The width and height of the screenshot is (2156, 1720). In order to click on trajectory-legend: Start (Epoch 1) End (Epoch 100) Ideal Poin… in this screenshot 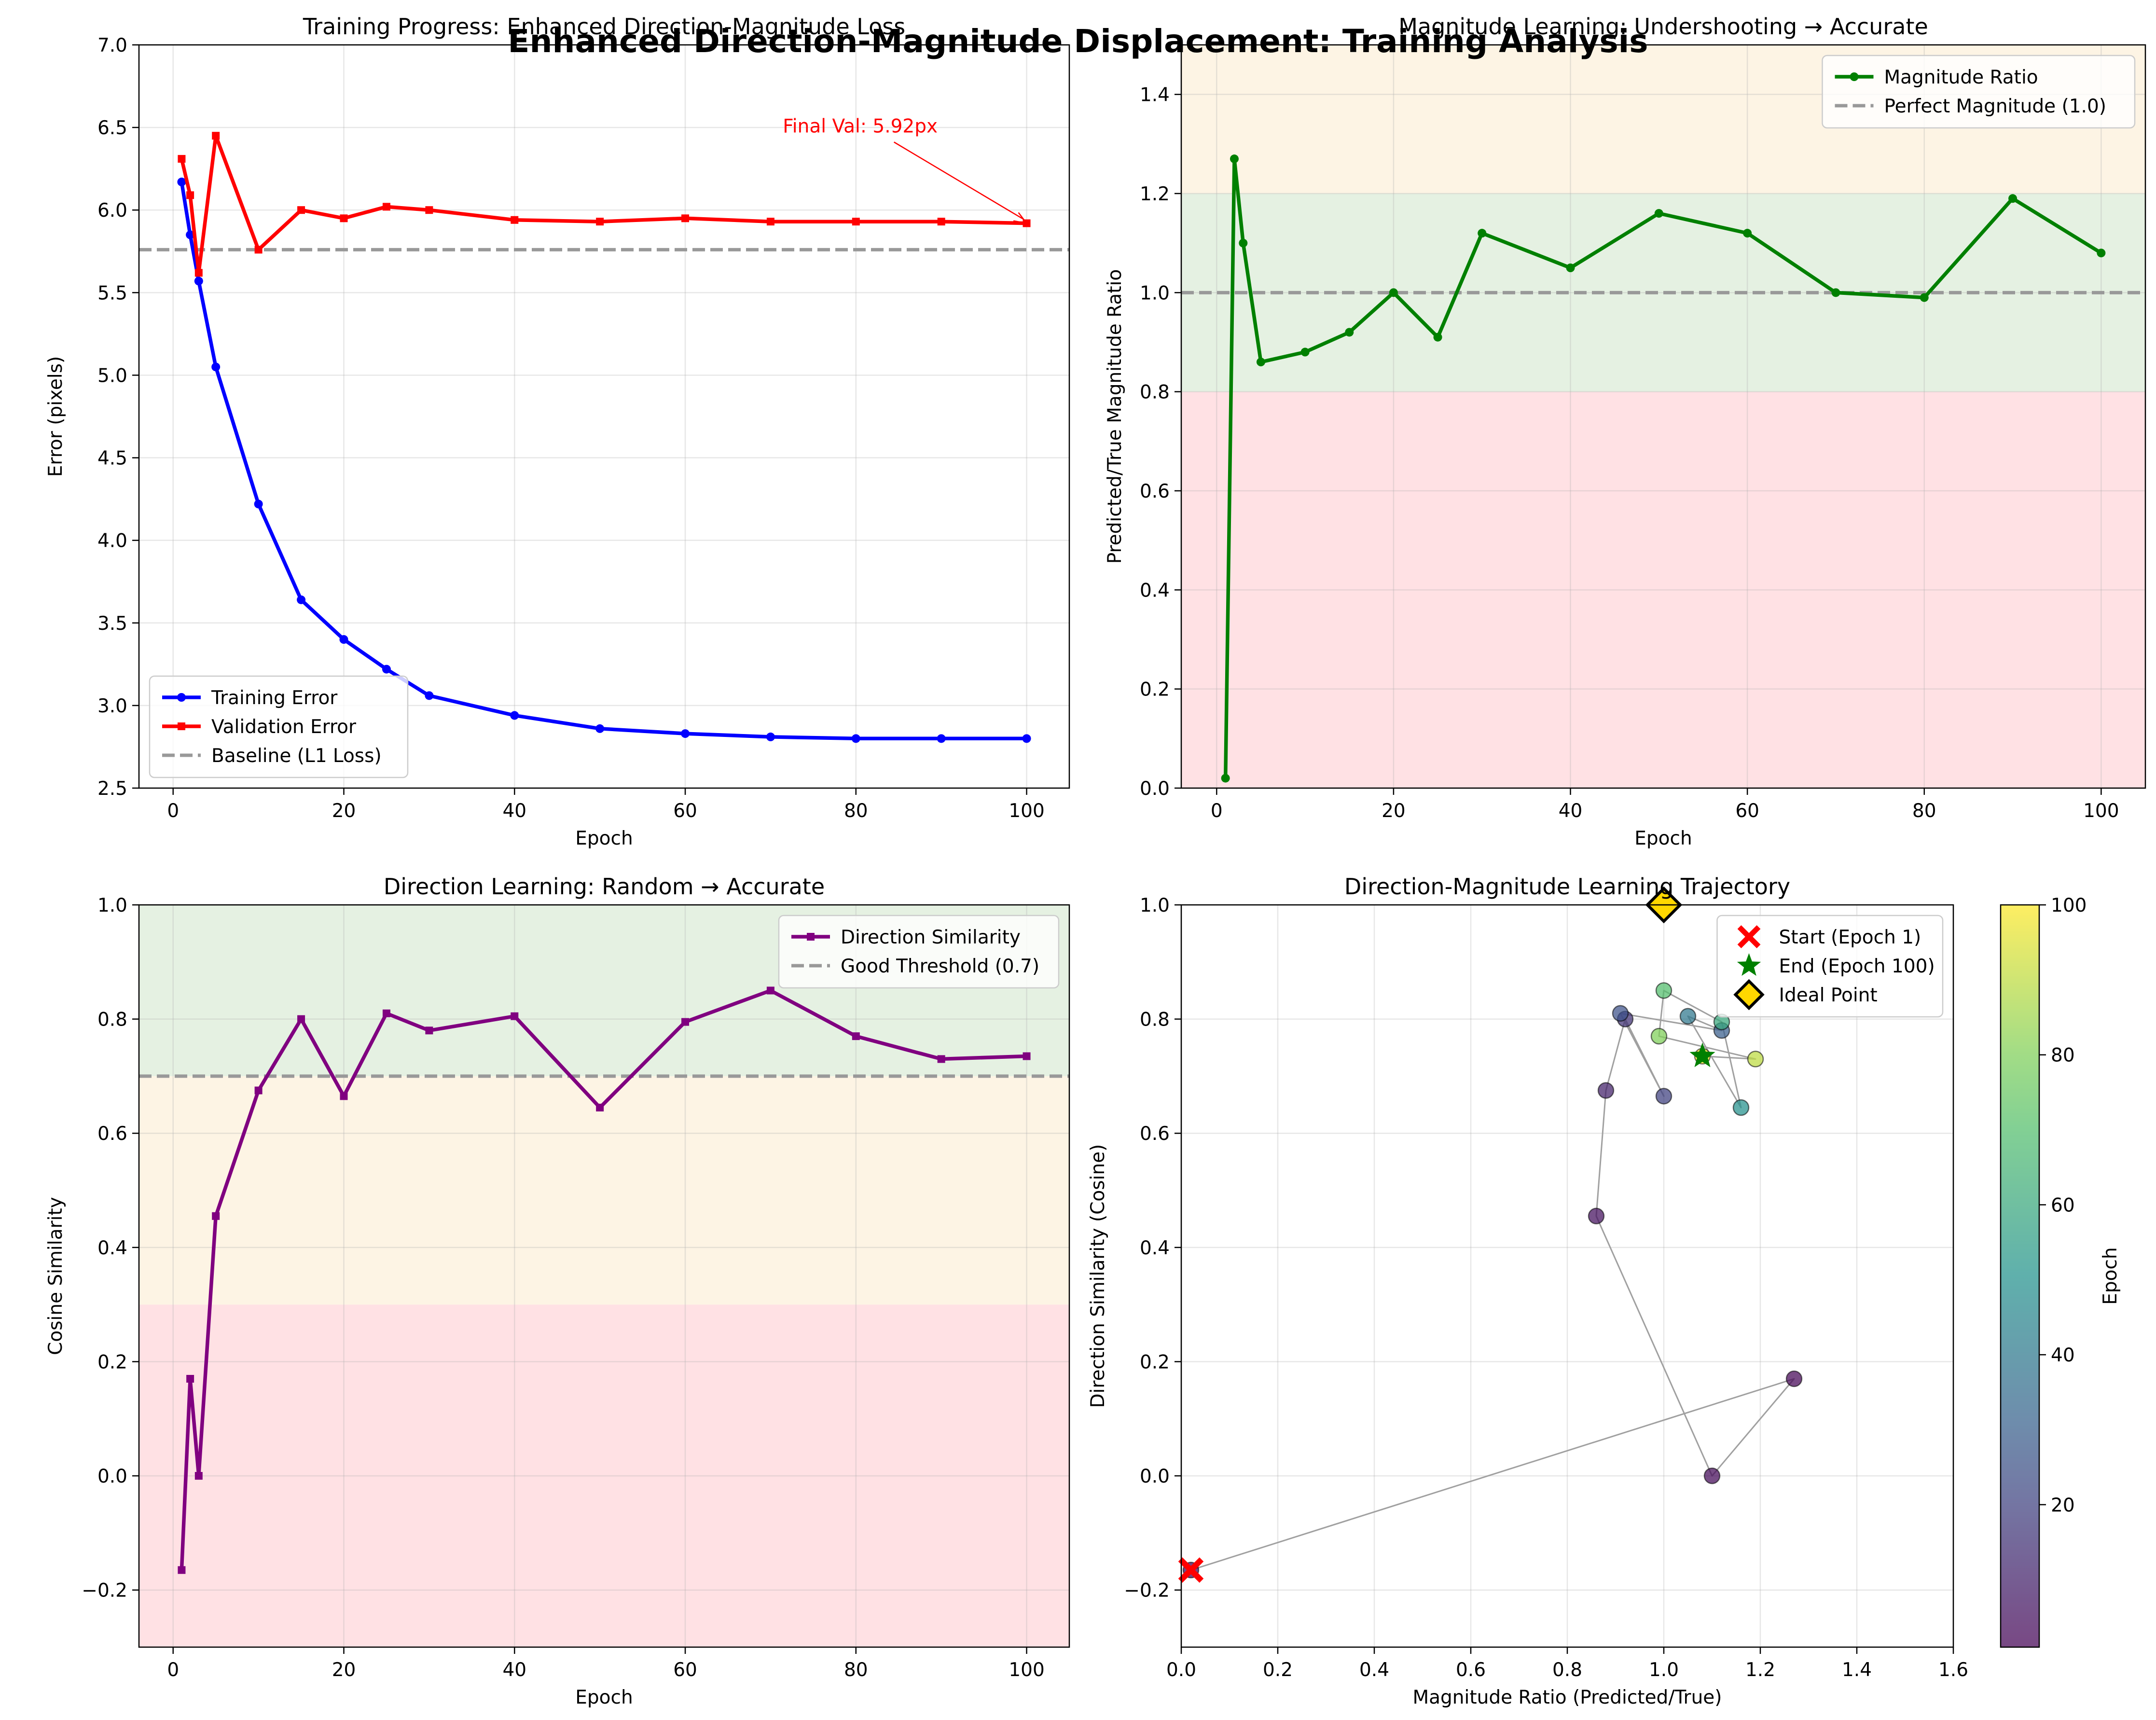, I will do `click(1830, 967)`.